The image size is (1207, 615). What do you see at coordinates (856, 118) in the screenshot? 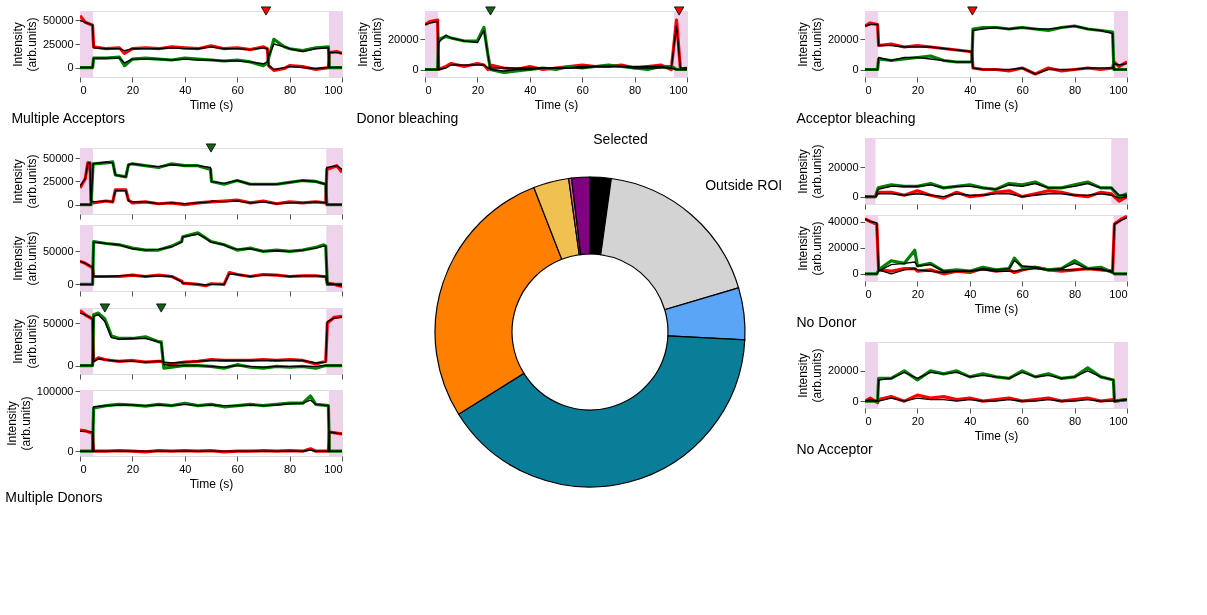
I see `text: Acceptor bleaching` at bounding box center [856, 118].